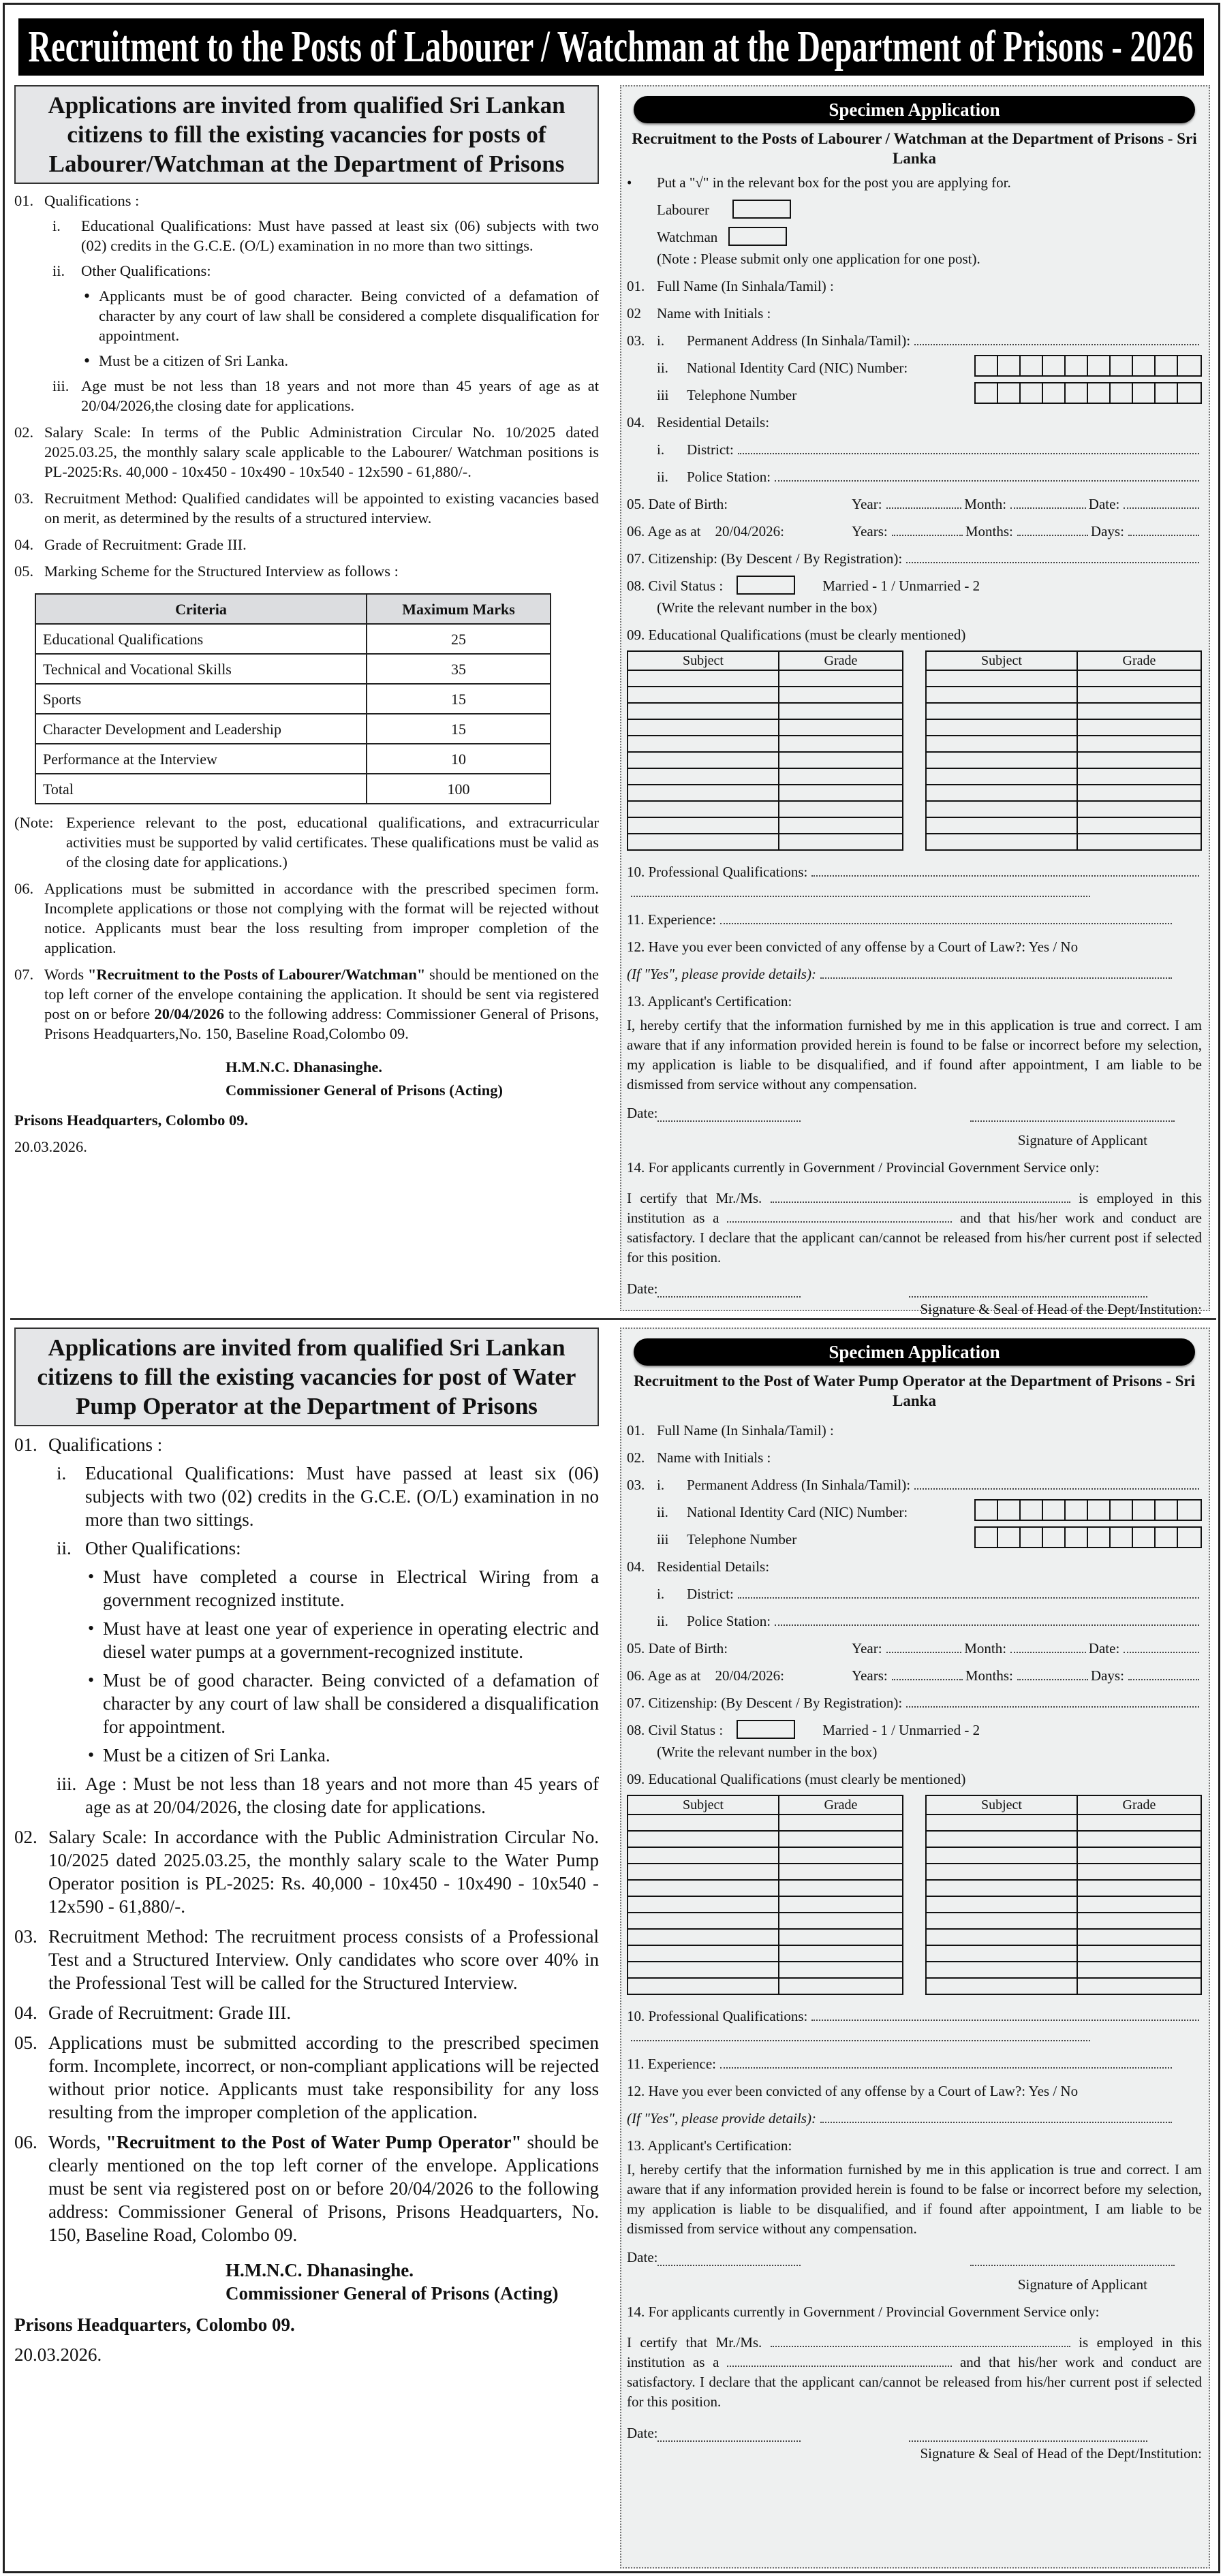  Describe the element at coordinates (642, 1113) in the screenshot. I see `date-label: Date:` at that location.